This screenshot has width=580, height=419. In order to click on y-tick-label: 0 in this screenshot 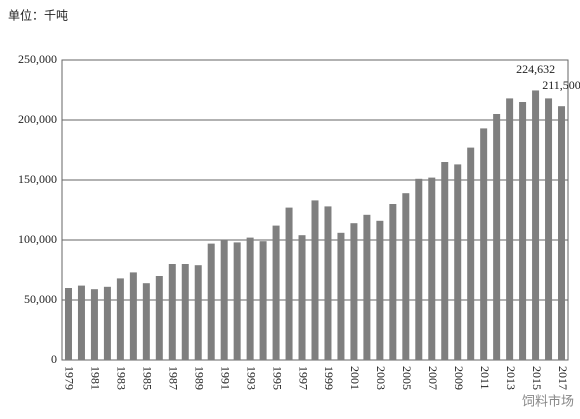, I will do `click(54, 359)`.